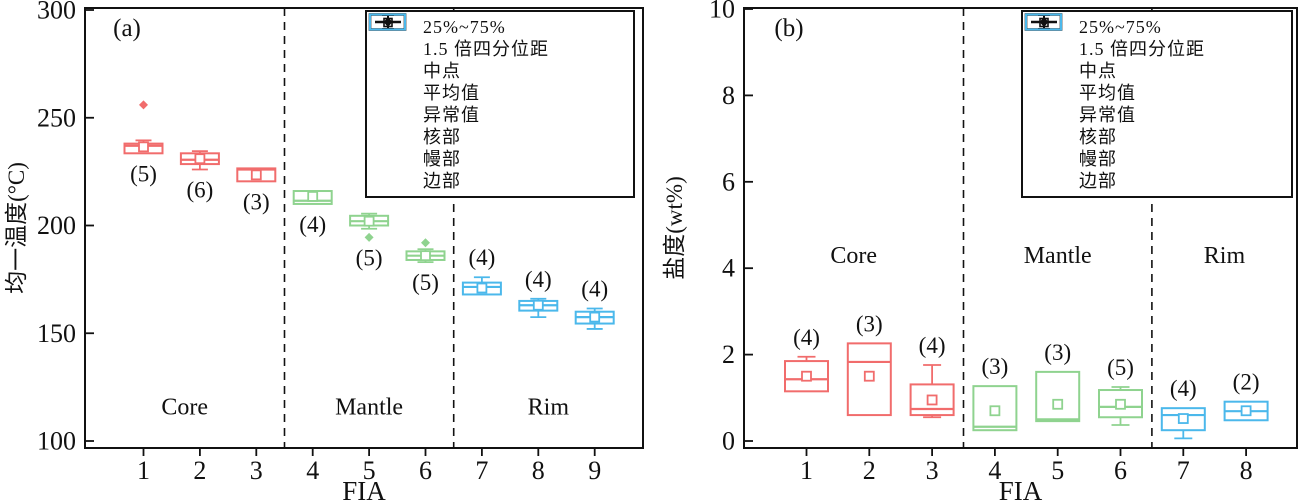 This screenshot has height=504, width=1302. I want to click on box-plot-fia-5: (5), so click(369, 241).